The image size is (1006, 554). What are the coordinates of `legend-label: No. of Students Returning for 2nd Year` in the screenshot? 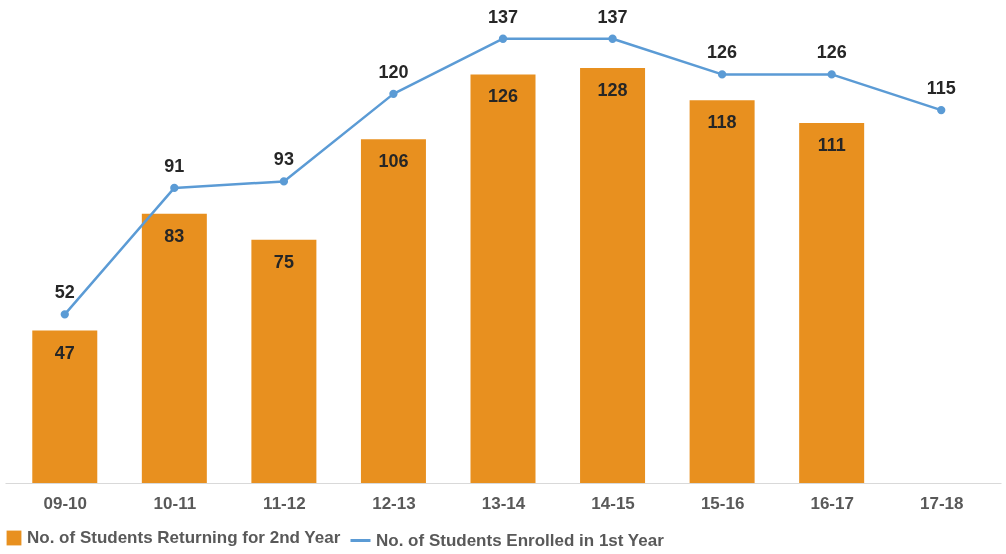 It's located at (184, 537).